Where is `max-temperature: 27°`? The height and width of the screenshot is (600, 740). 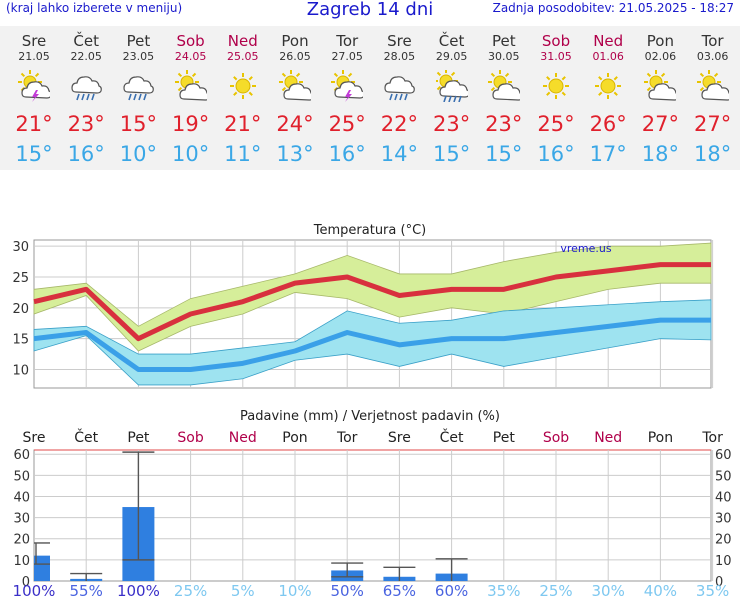 max-temperature: 27° is located at coordinates (660, 124).